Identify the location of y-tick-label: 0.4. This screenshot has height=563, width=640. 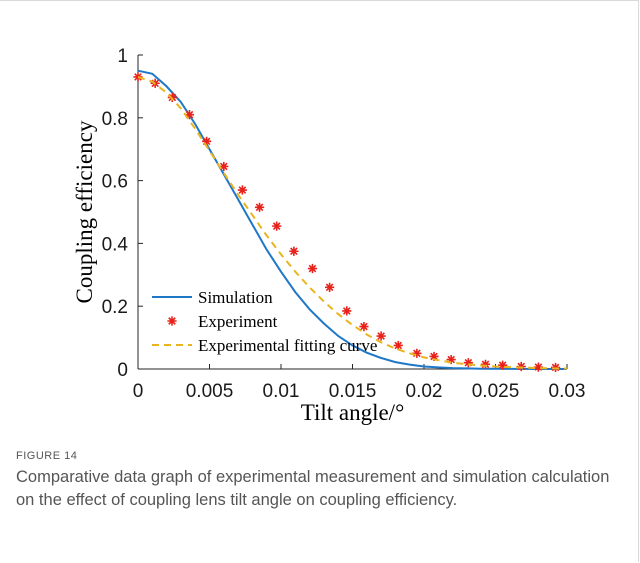
(115, 244).